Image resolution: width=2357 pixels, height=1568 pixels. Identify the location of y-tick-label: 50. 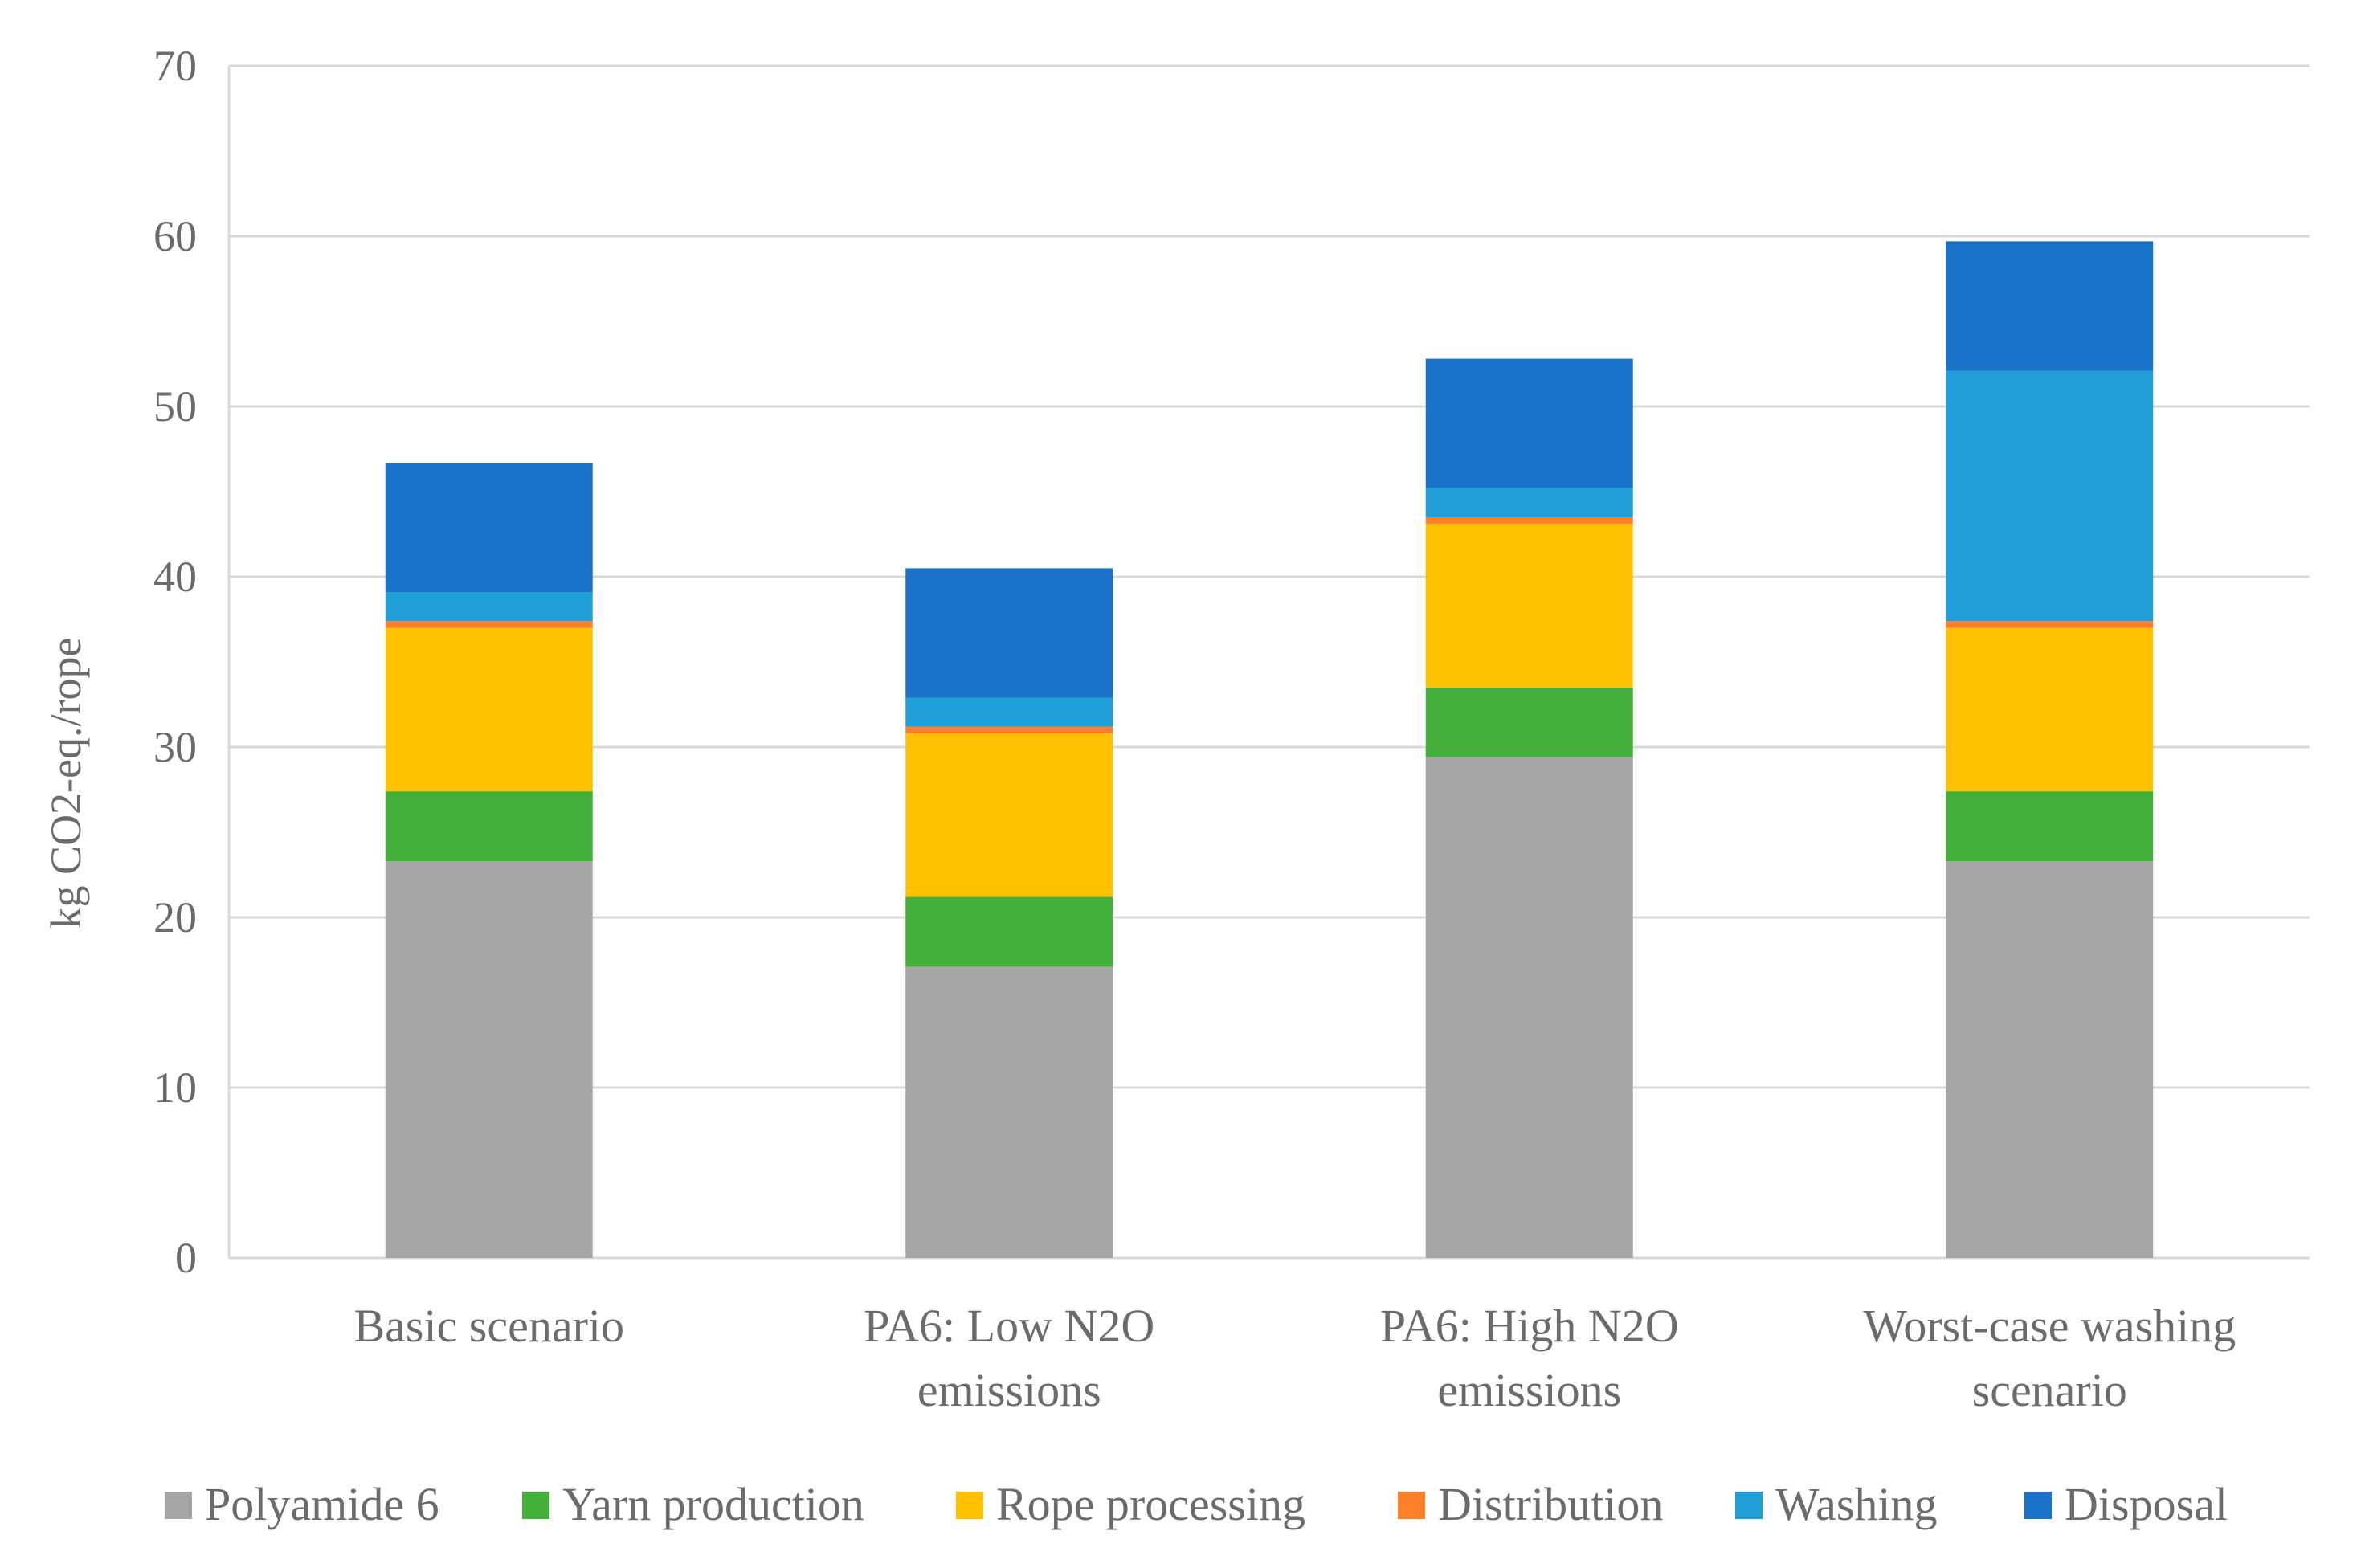
(175, 407).